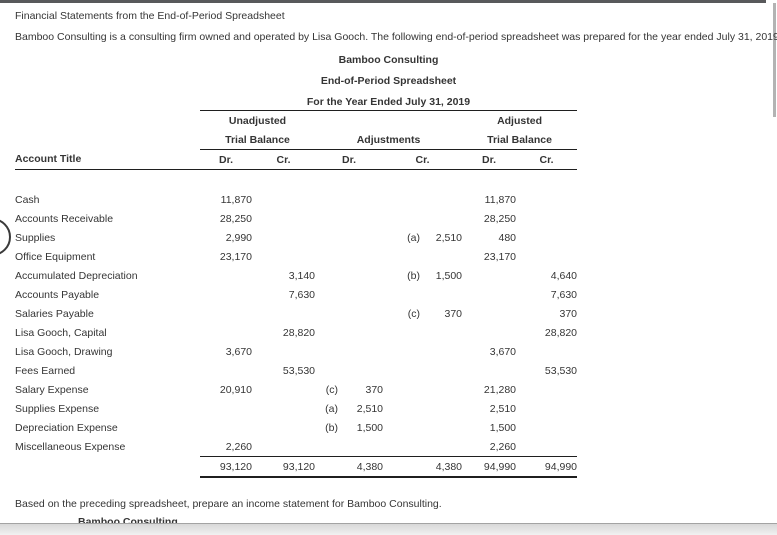 The width and height of the screenshot is (777, 535). I want to click on unadjusted-dr-cell: 23,170, so click(235, 256).